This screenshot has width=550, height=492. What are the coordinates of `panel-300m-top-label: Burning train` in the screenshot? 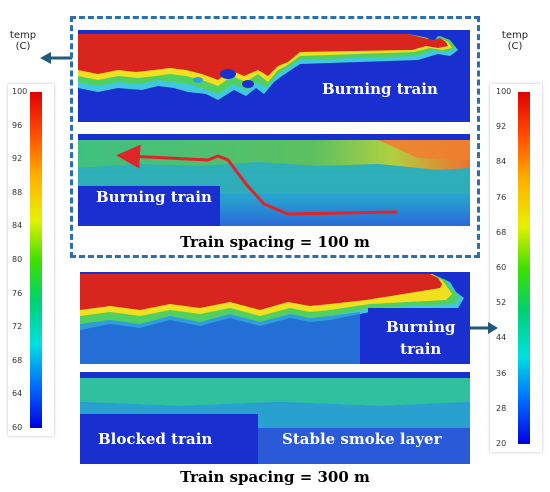 It's located at (421, 338).